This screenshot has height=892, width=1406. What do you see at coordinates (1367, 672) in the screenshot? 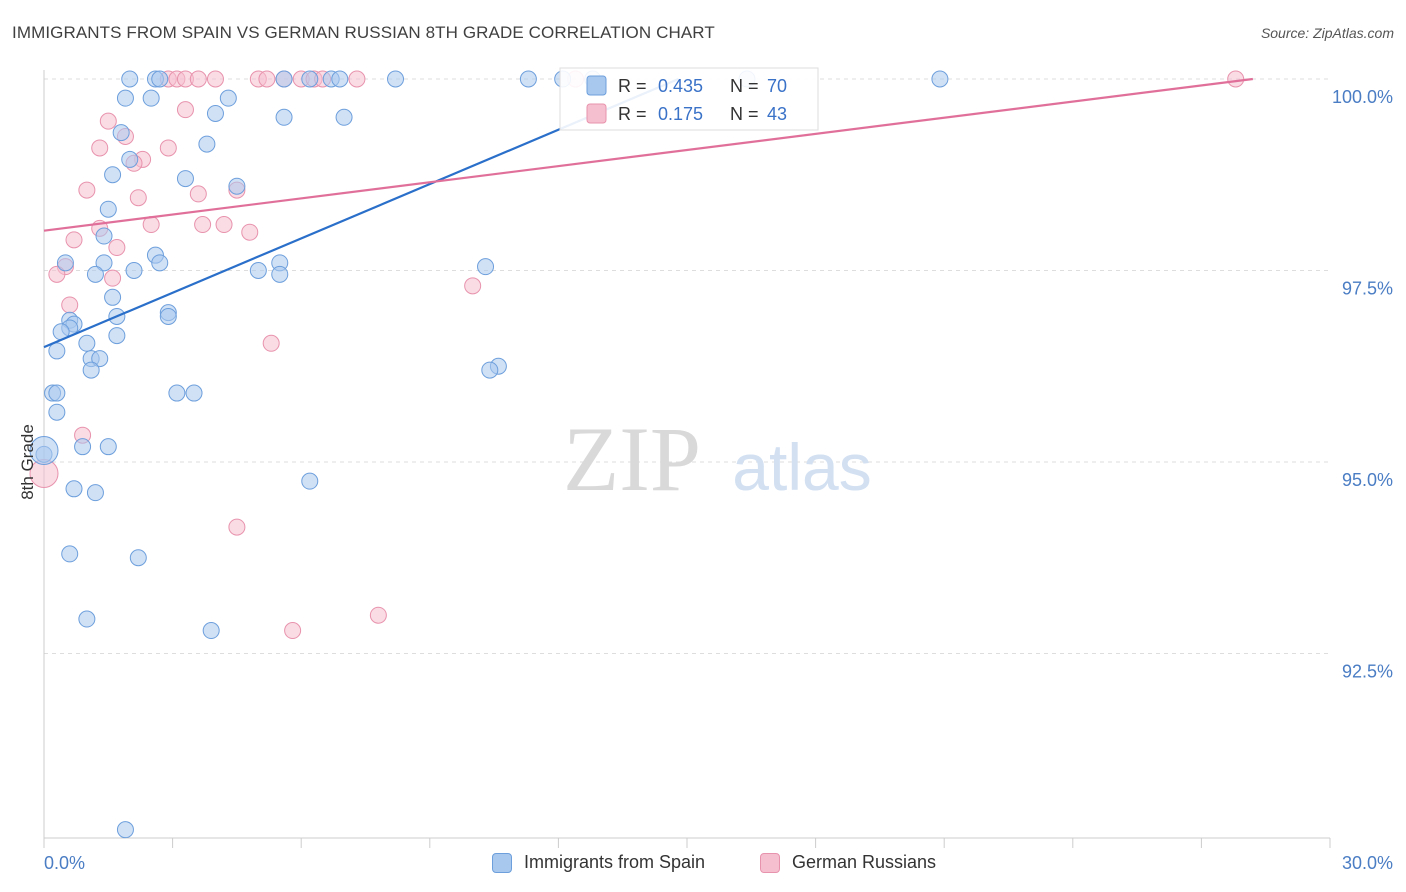
I see `y-tick-label: 92.5%` at bounding box center [1367, 672].